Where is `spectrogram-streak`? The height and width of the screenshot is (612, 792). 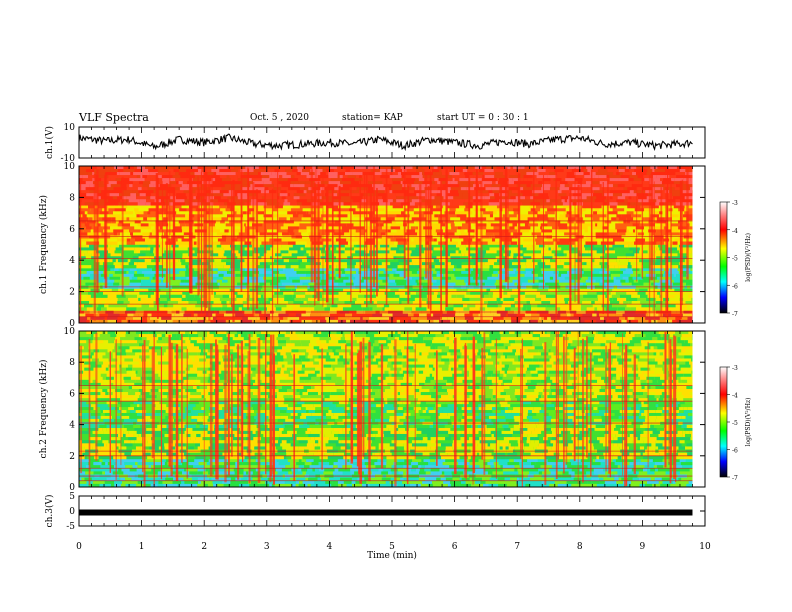
spectrogram-streak is located at coordinates (257, 249).